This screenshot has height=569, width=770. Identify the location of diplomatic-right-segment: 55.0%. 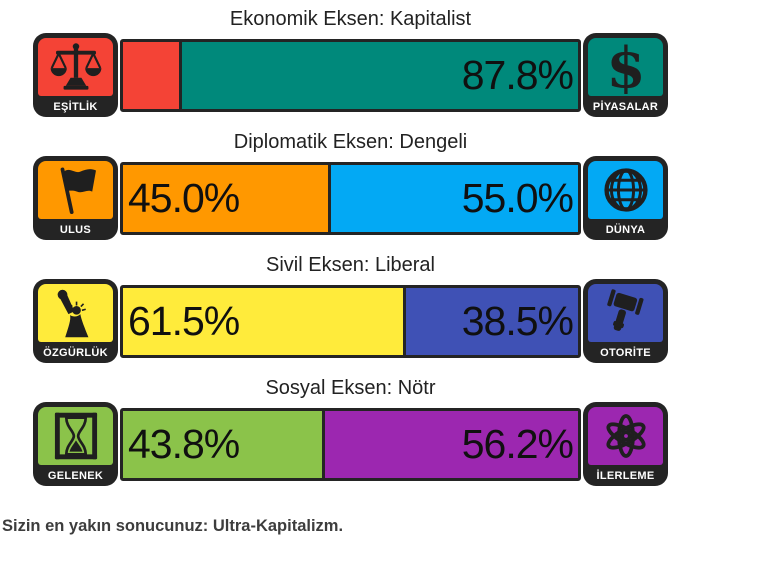
(454, 198).